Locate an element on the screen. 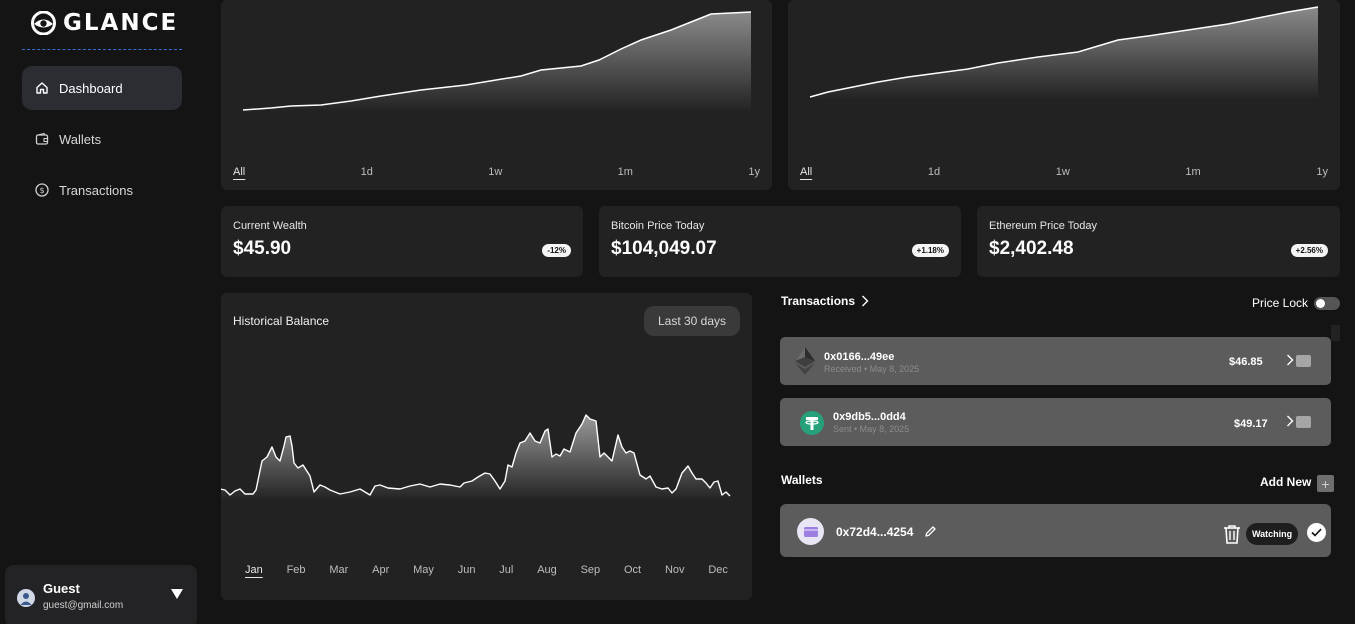 The image size is (1355, 624). user-menu: Guest guest@gmail.com is located at coordinates (101, 594).